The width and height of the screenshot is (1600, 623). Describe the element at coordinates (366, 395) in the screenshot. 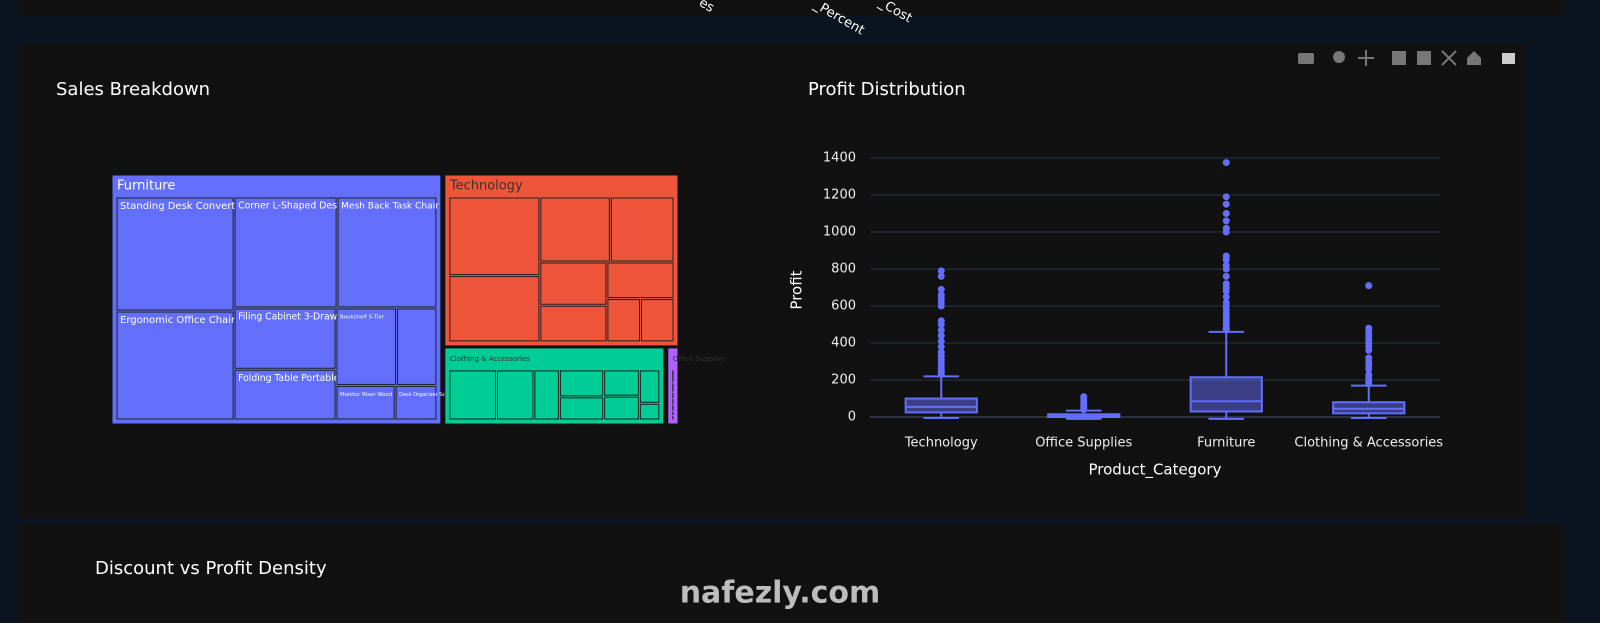

I see `treemap-tile-label: Monitor Riser Wood` at that location.